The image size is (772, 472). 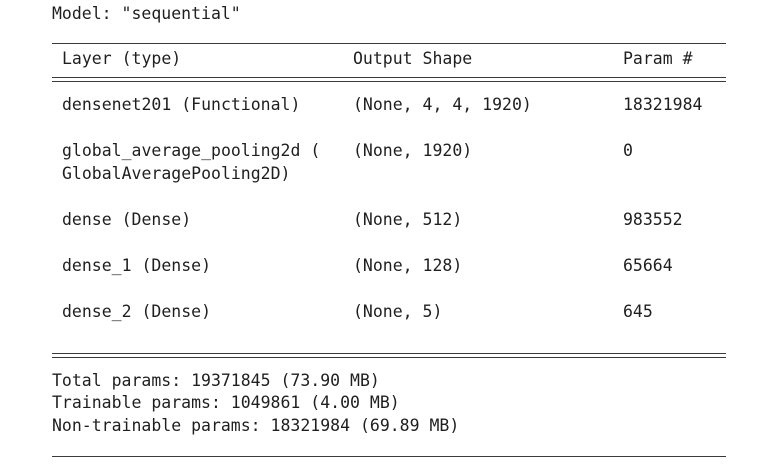 What do you see at coordinates (442, 104) in the screenshot?
I see `output-shape: (None, 4, 4, 1920)` at bounding box center [442, 104].